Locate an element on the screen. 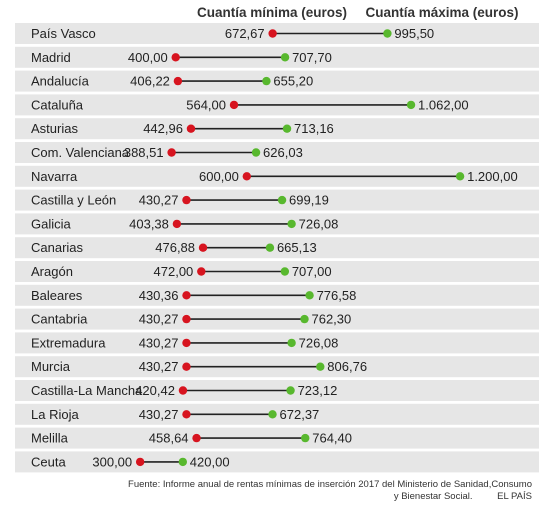  max-value-label: 655,20 is located at coordinates (293, 81).